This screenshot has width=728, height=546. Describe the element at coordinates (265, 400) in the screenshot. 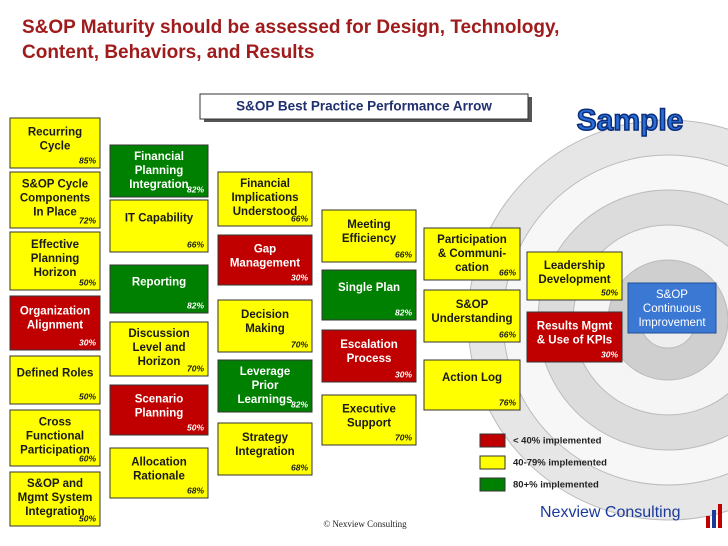

I see `box-label: Learnings` at that location.